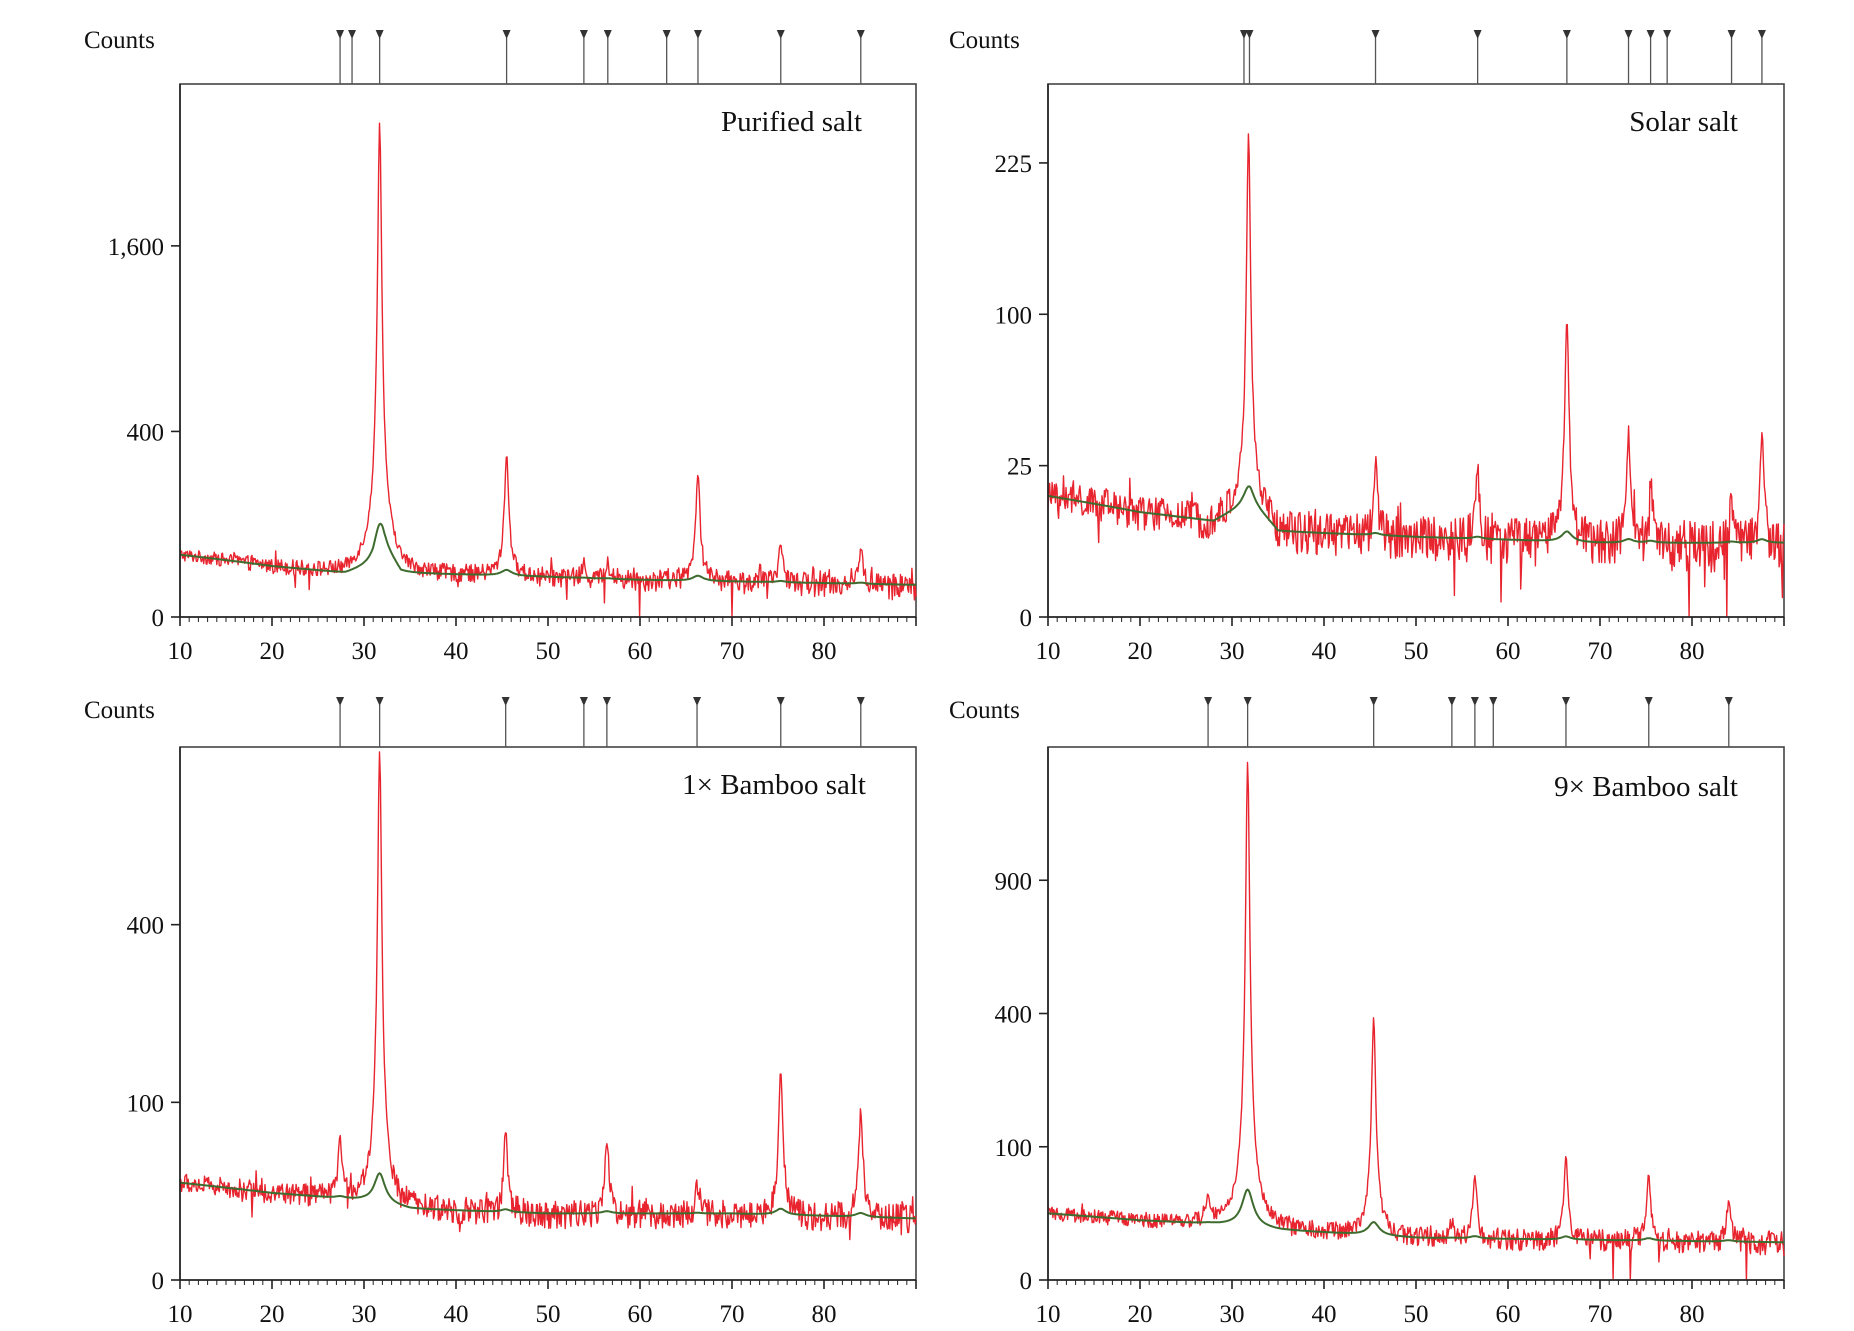 Image resolution: width=1854 pixels, height=1331 pixels. Describe the element at coordinates (791, 122) in the screenshot. I see `panel-title: Purified salt` at that location.